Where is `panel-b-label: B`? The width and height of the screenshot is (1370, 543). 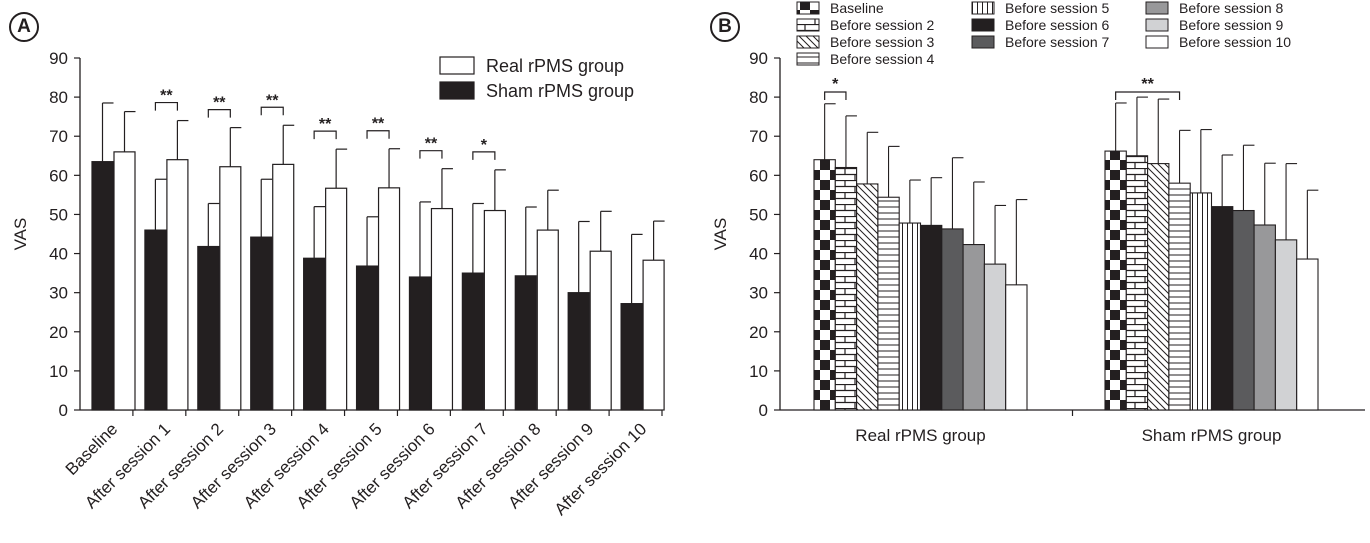 panel-b-label: B is located at coordinates (725, 26).